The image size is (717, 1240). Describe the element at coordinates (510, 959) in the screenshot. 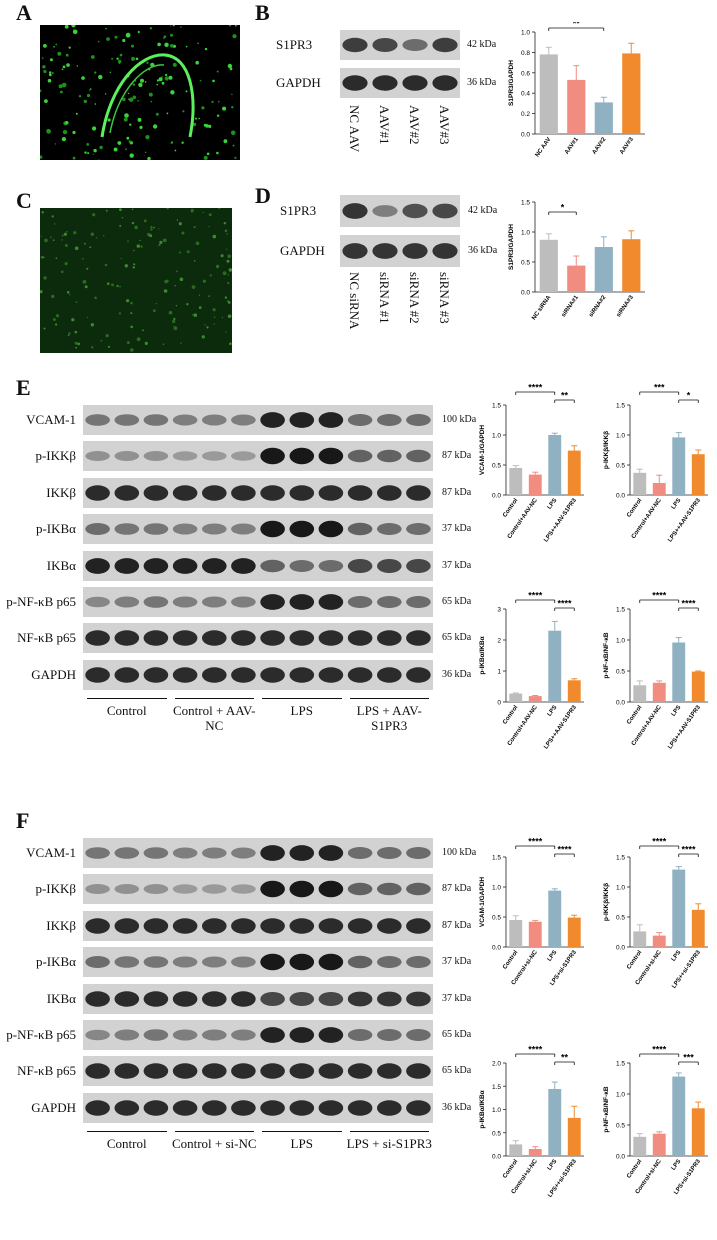

I see `category-label: Control` at that location.